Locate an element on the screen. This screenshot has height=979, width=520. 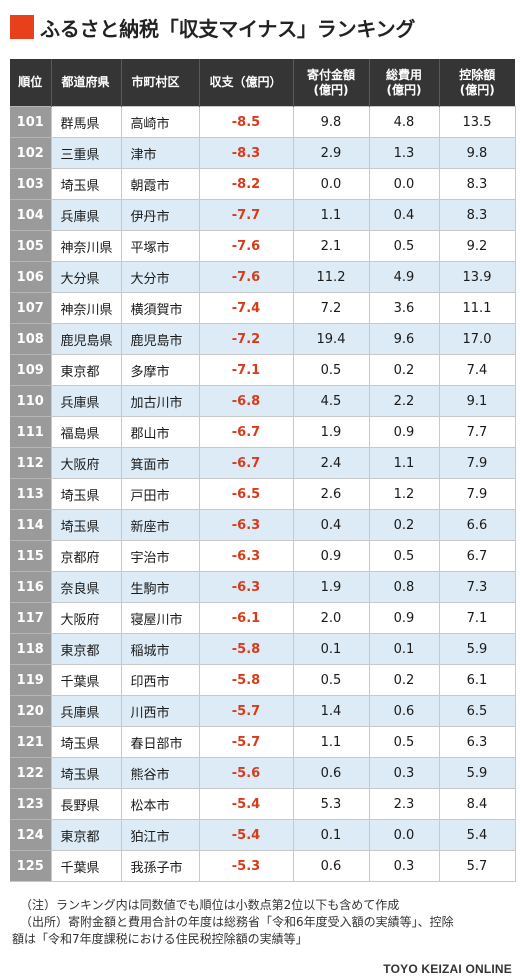
cell-donation: 2.1 is located at coordinates (330, 246).